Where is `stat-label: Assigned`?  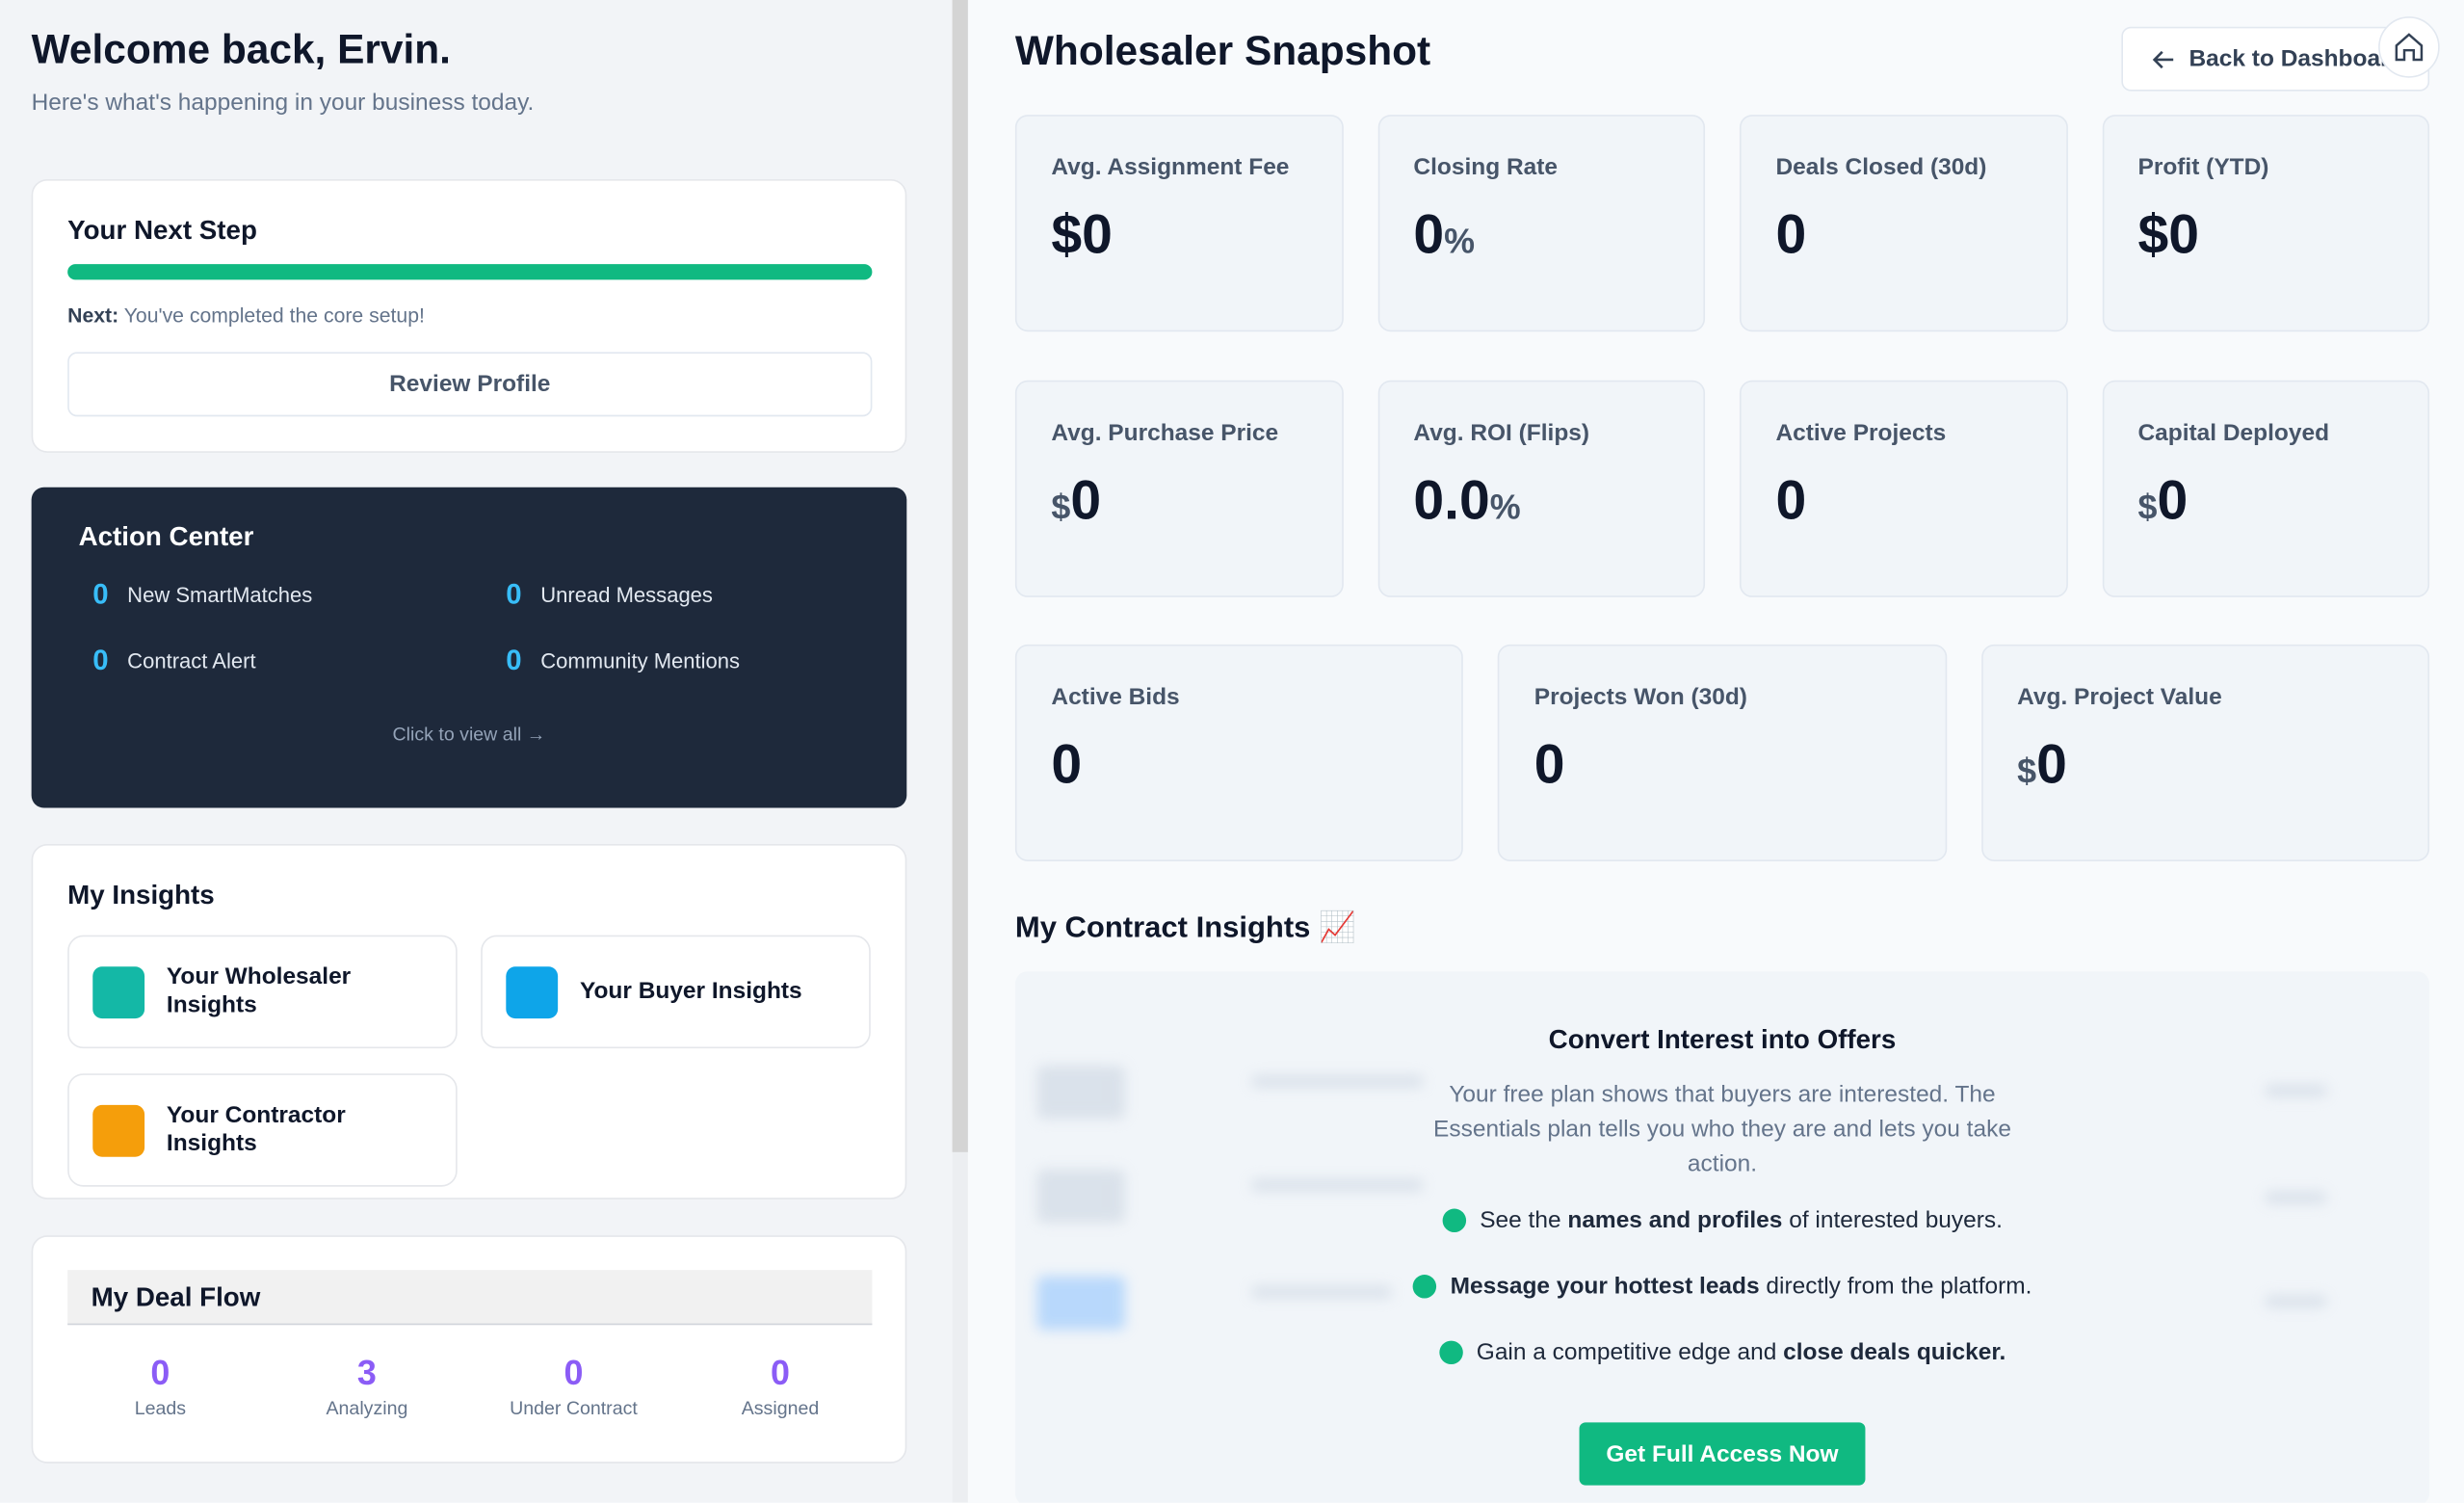 stat-label: Assigned is located at coordinates (780, 1408).